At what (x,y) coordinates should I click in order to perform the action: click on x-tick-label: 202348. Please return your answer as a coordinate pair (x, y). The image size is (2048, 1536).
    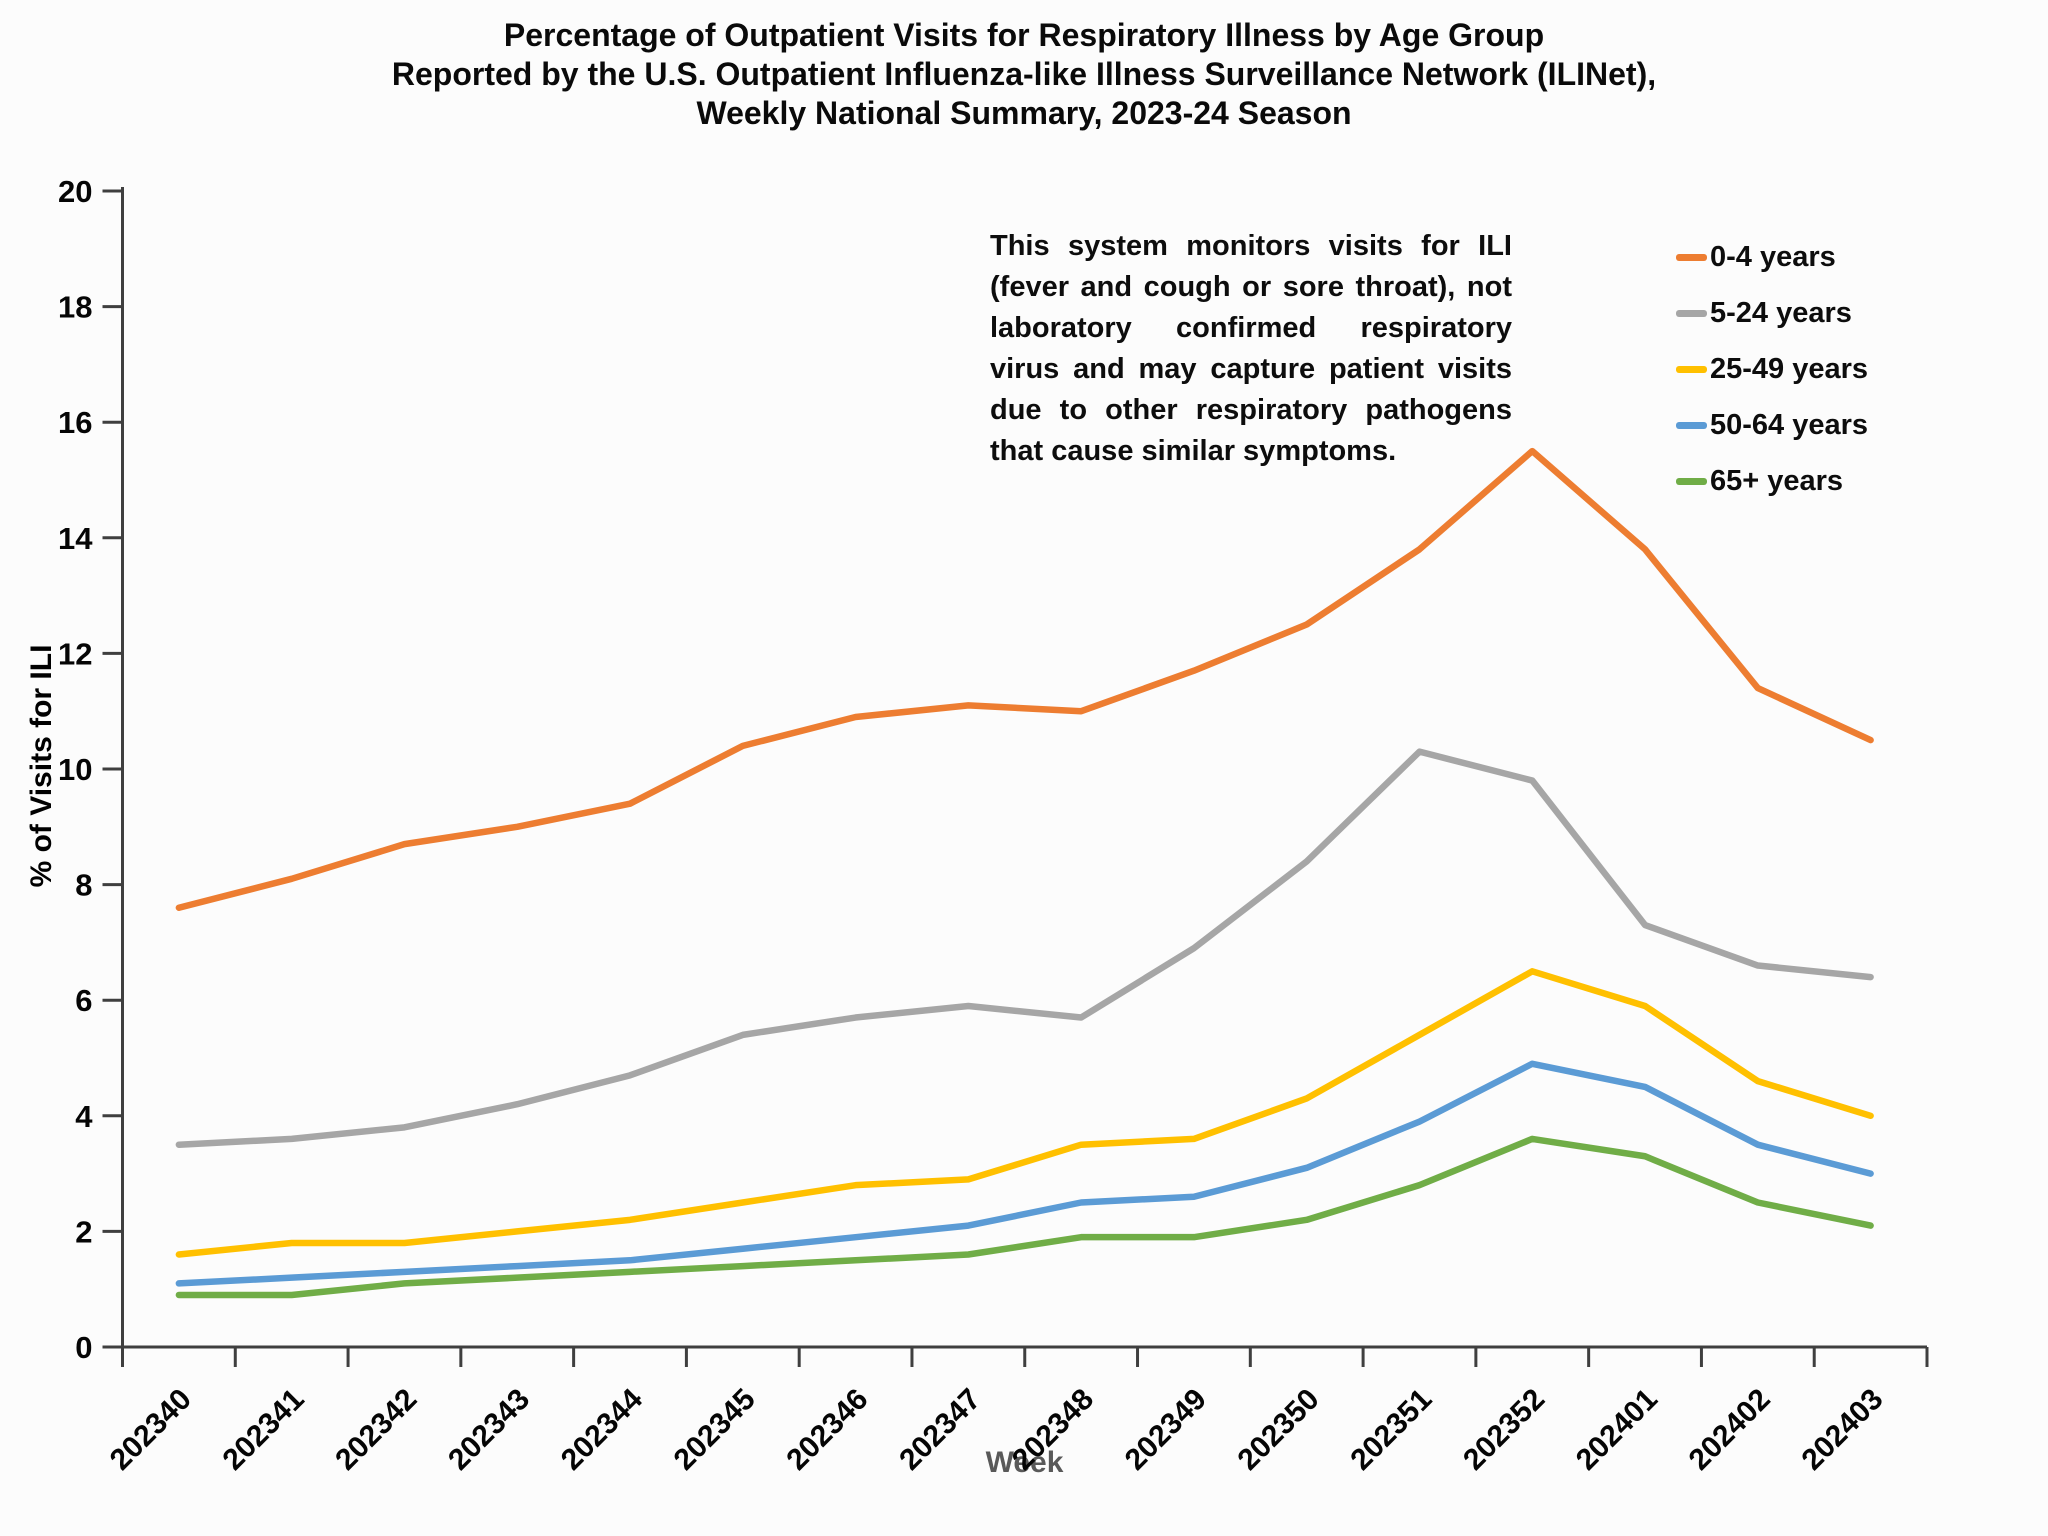
    Looking at the image, I should click on (1053, 1430).